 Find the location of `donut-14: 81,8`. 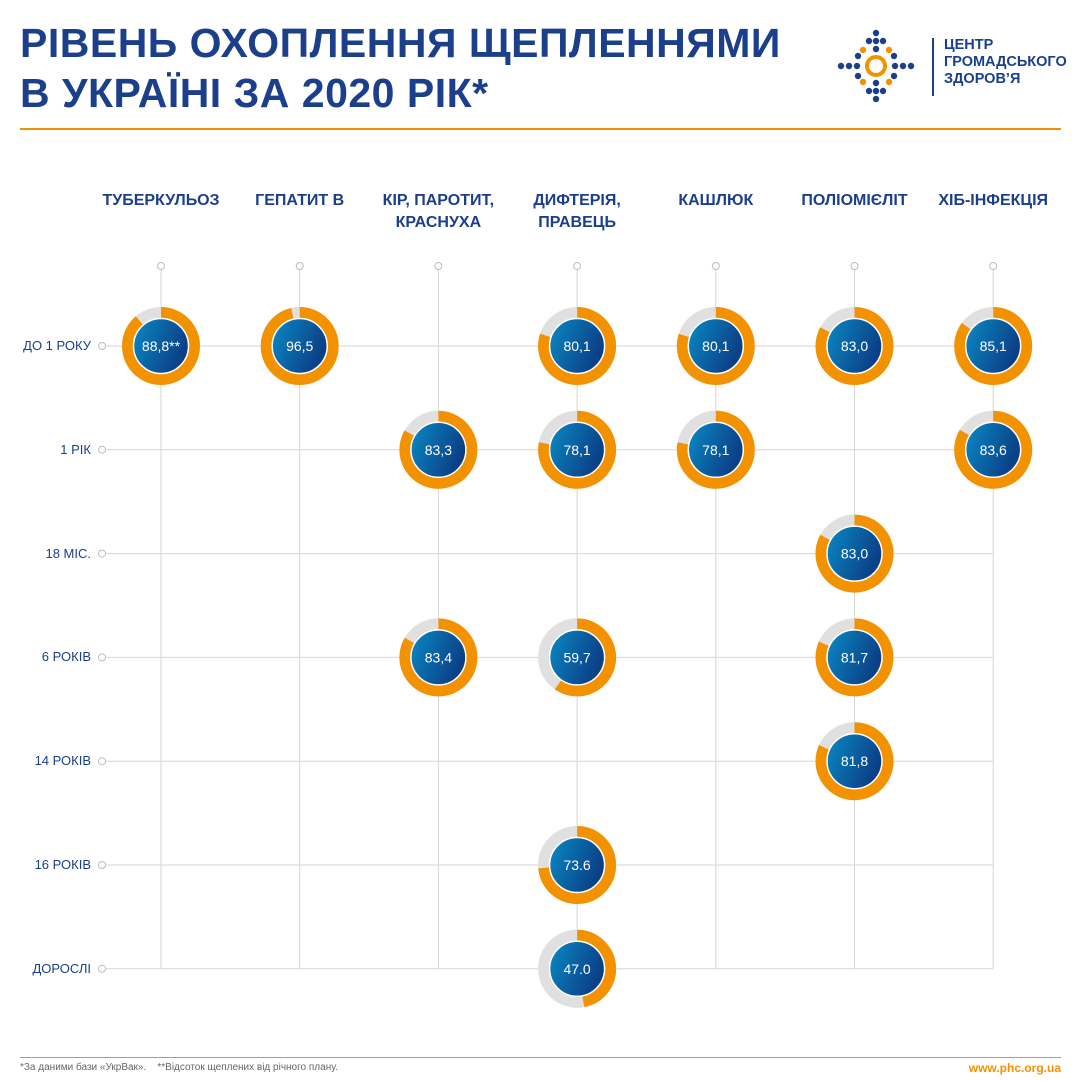

donut-14: 81,8 is located at coordinates (854, 761).